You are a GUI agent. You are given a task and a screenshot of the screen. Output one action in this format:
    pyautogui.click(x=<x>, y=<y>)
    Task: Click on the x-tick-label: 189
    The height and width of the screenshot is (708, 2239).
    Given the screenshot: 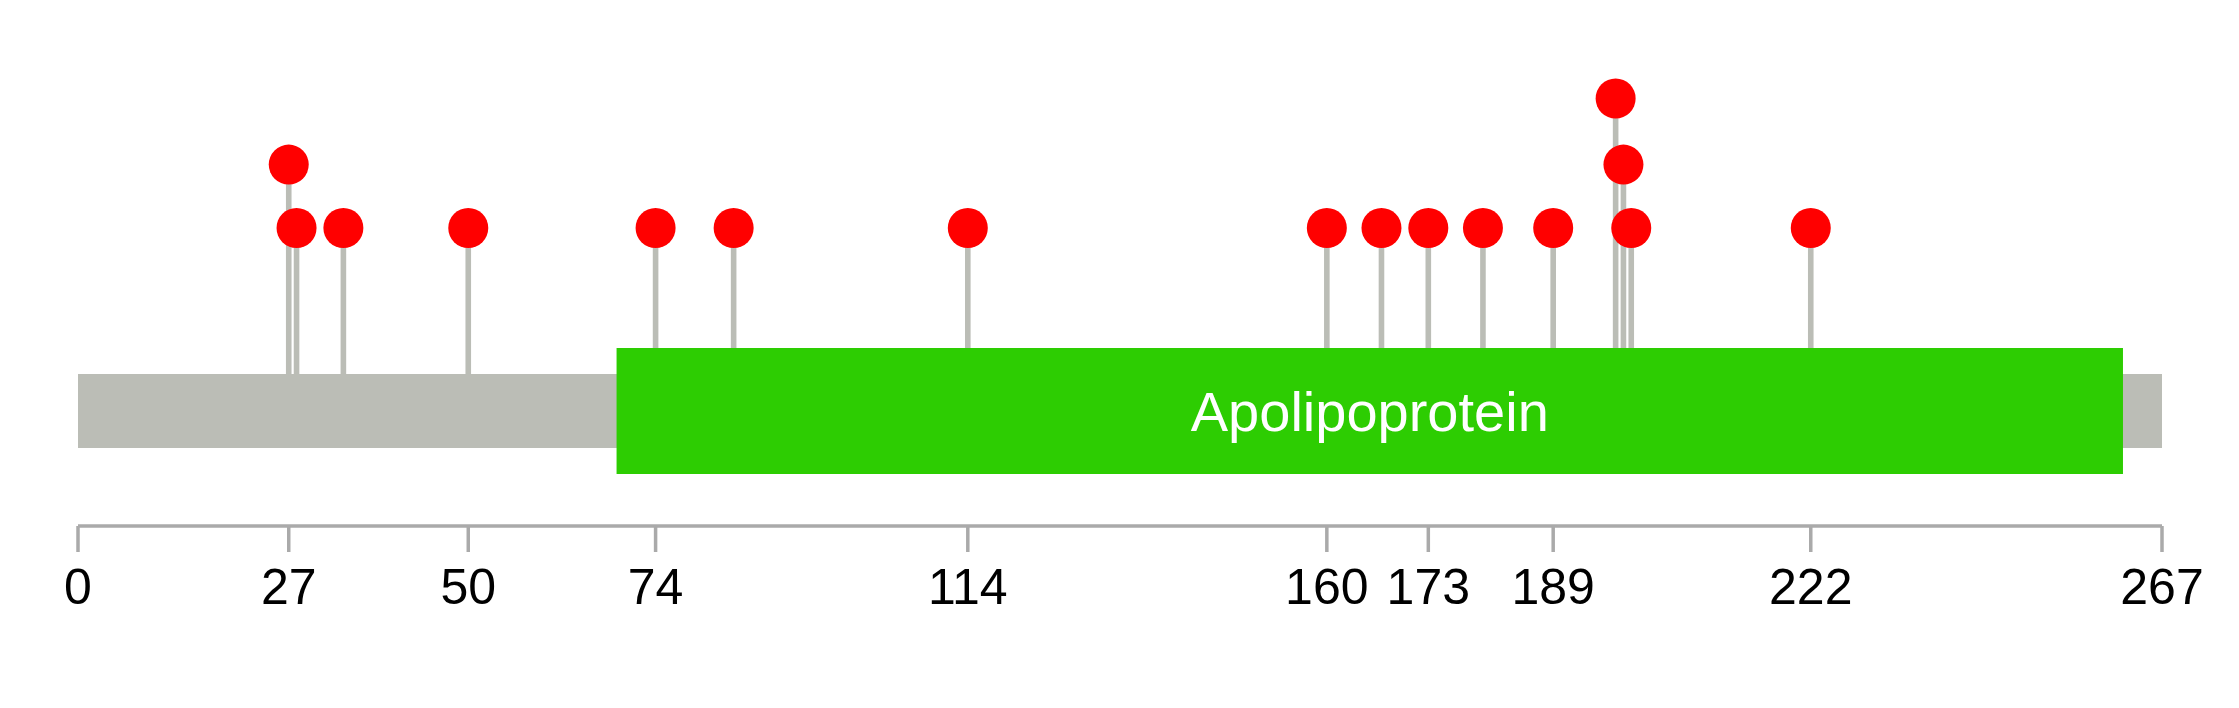 What is the action you would take?
    pyautogui.click(x=1553, y=587)
    